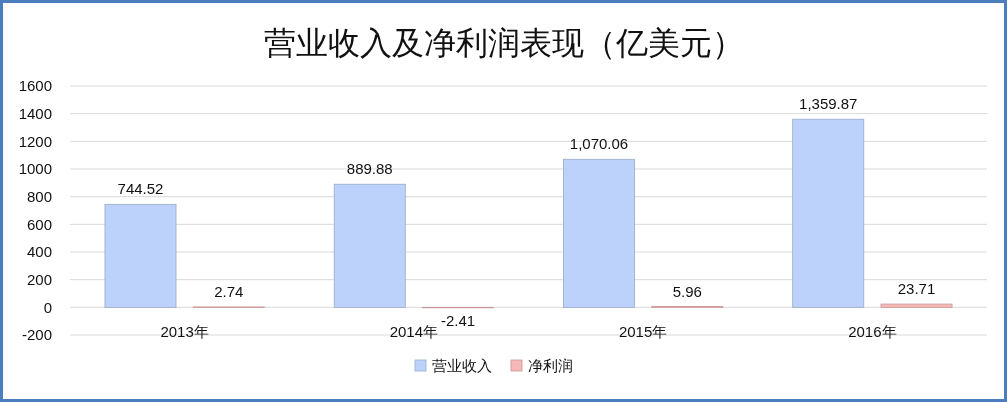 The image size is (1007, 402). Describe the element at coordinates (414, 332) in the screenshot. I see `x-tick-label: 2014年` at that location.